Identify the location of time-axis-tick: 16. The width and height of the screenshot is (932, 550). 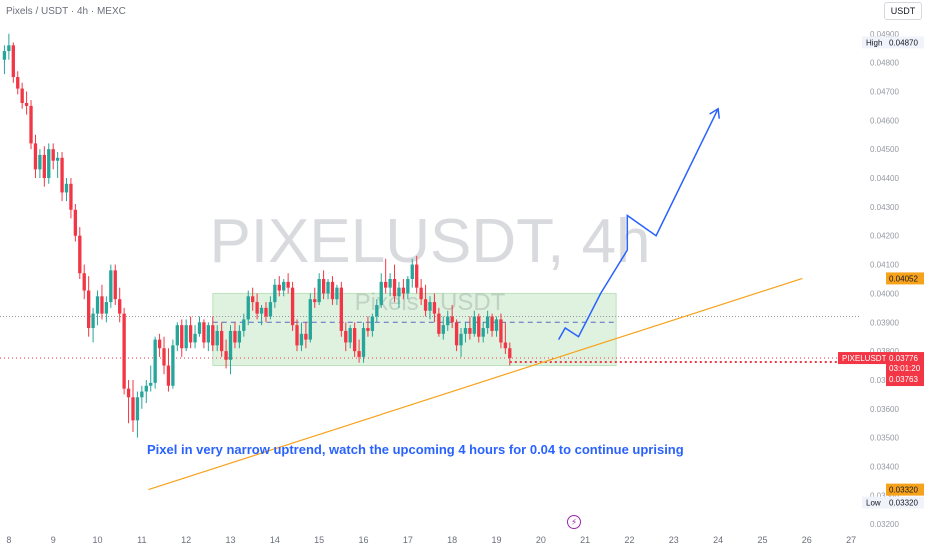
(363, 540).